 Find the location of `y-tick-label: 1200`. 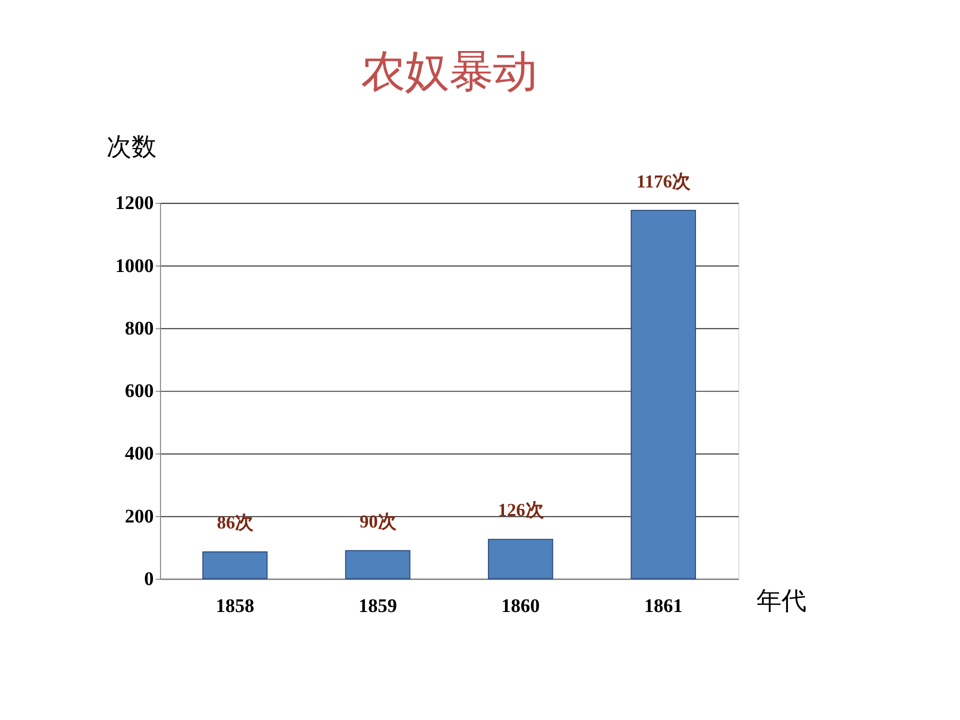

y-tick-label: 1200 is located at coordinates (134, 203).